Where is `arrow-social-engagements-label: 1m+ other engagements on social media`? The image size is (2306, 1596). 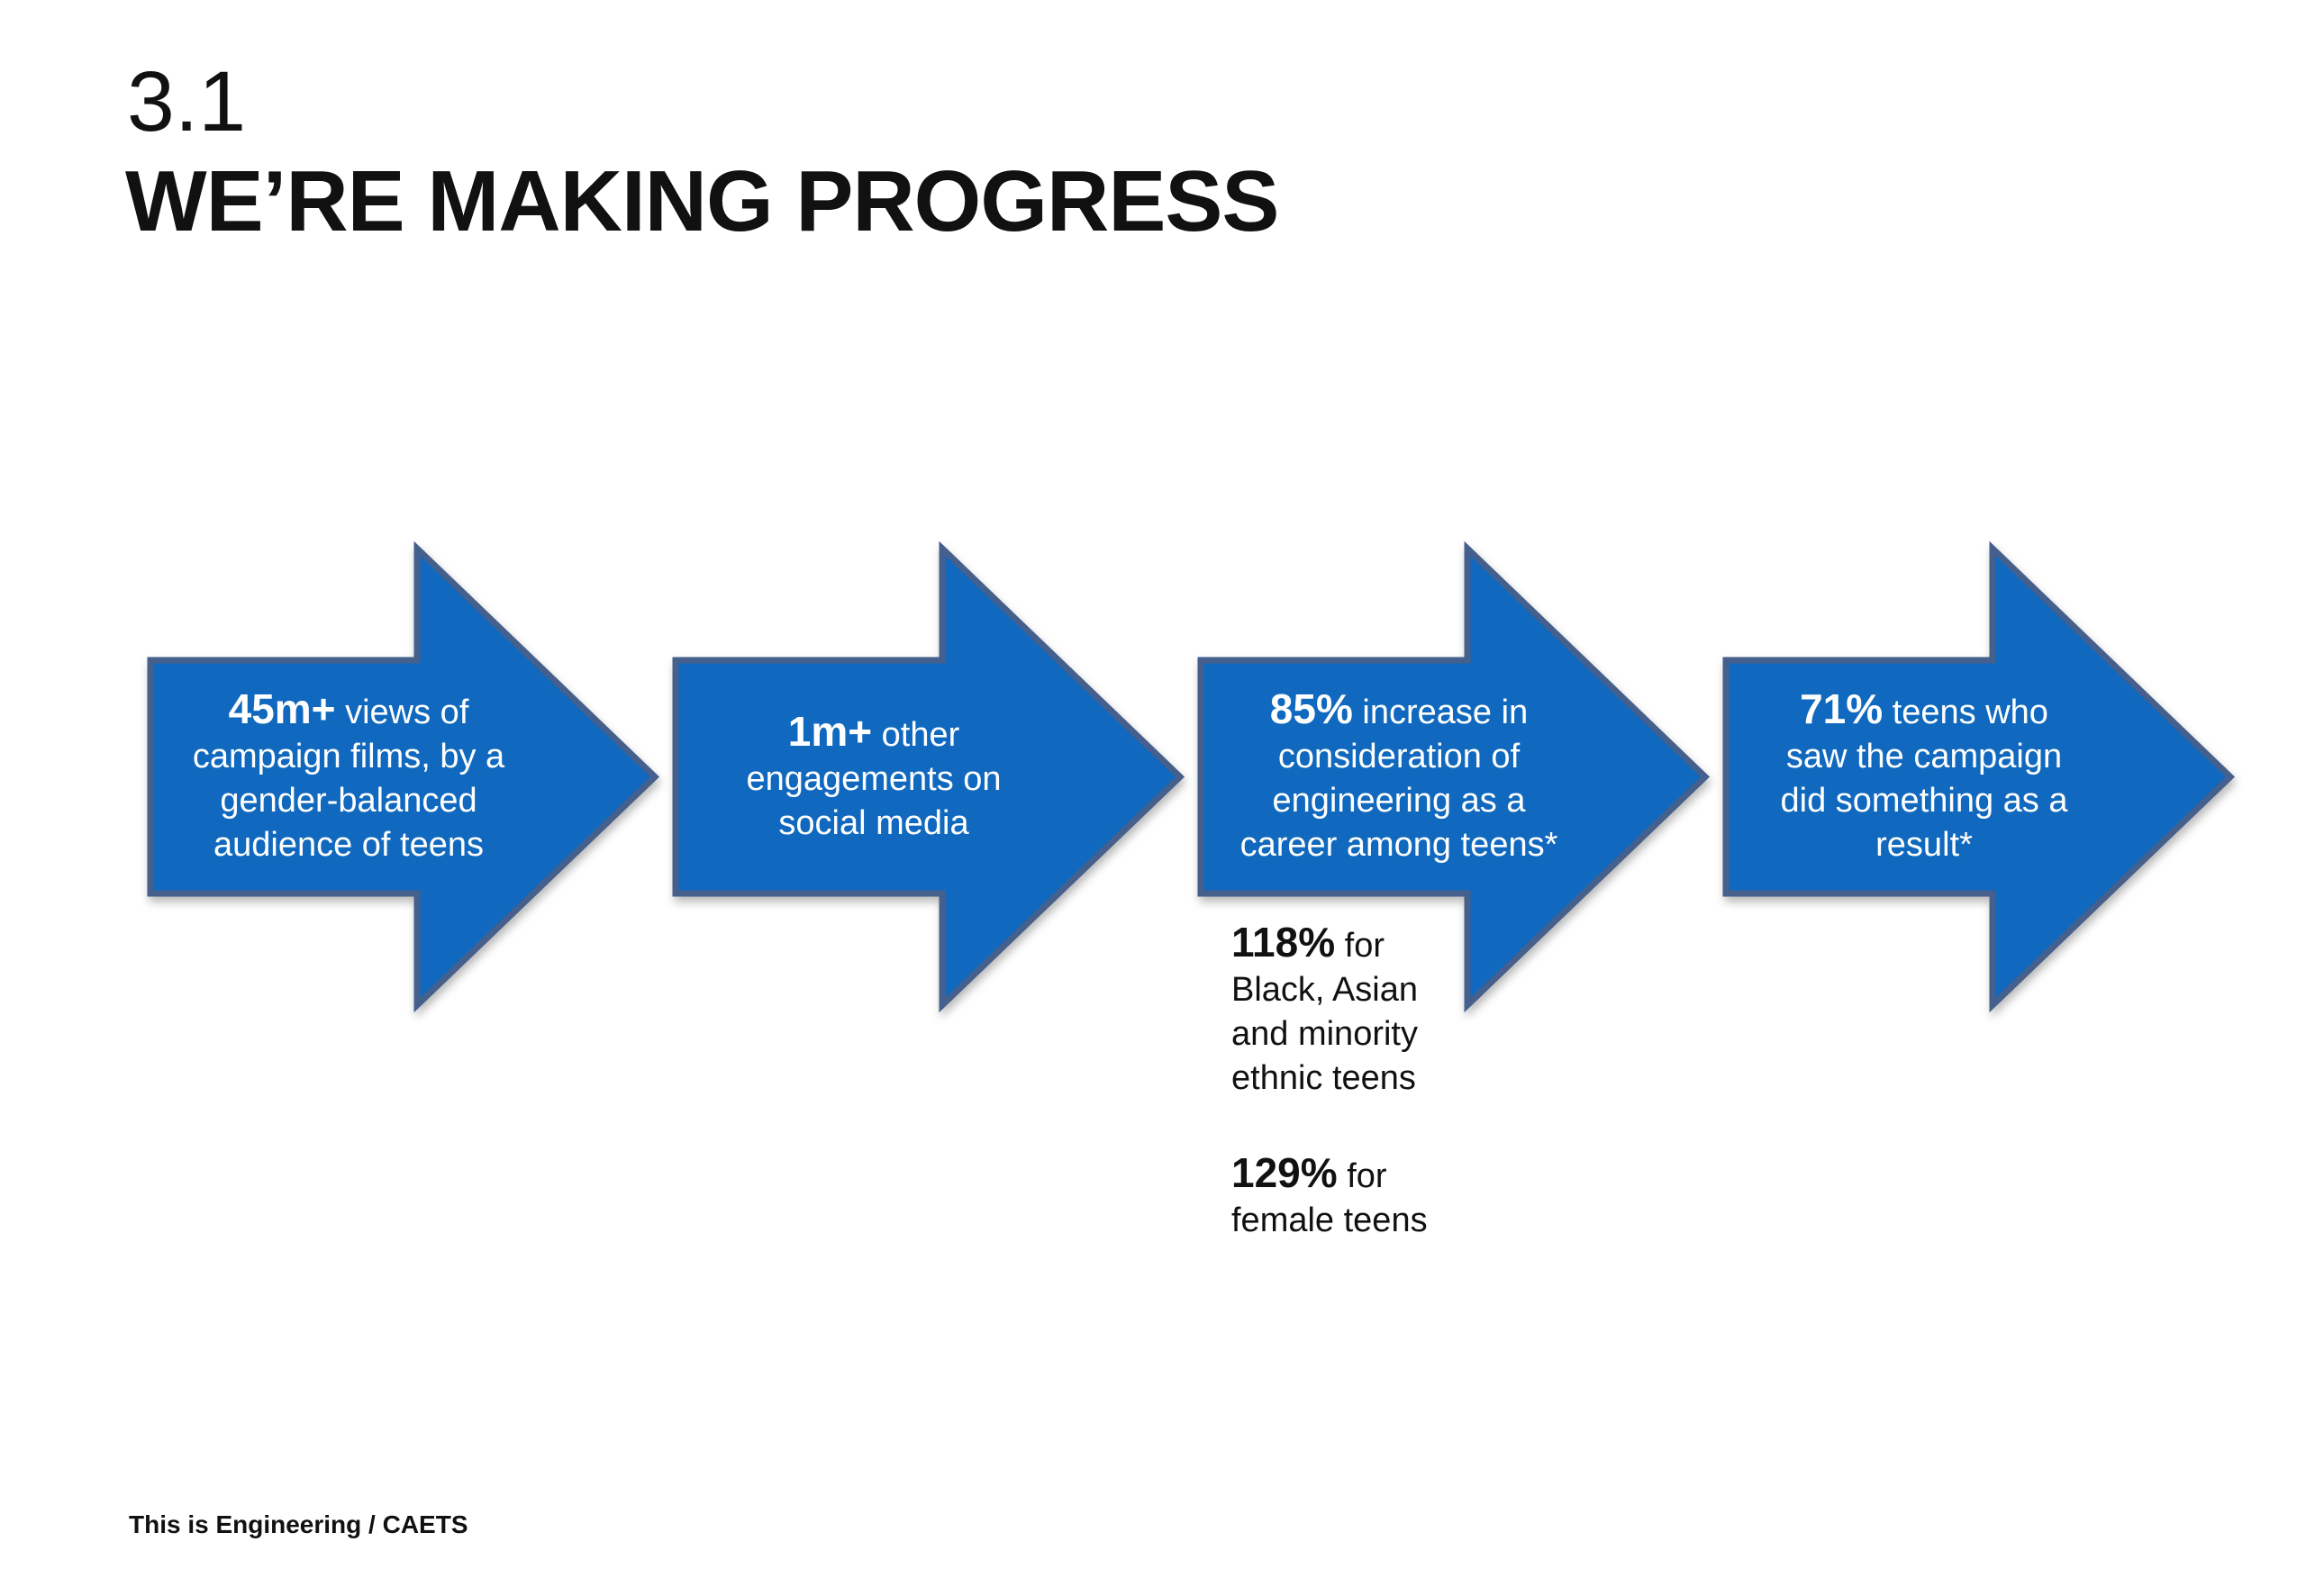
arrow-social-engagements-label: 1m+ other engagements on social media is located at coordinates (873, 777).